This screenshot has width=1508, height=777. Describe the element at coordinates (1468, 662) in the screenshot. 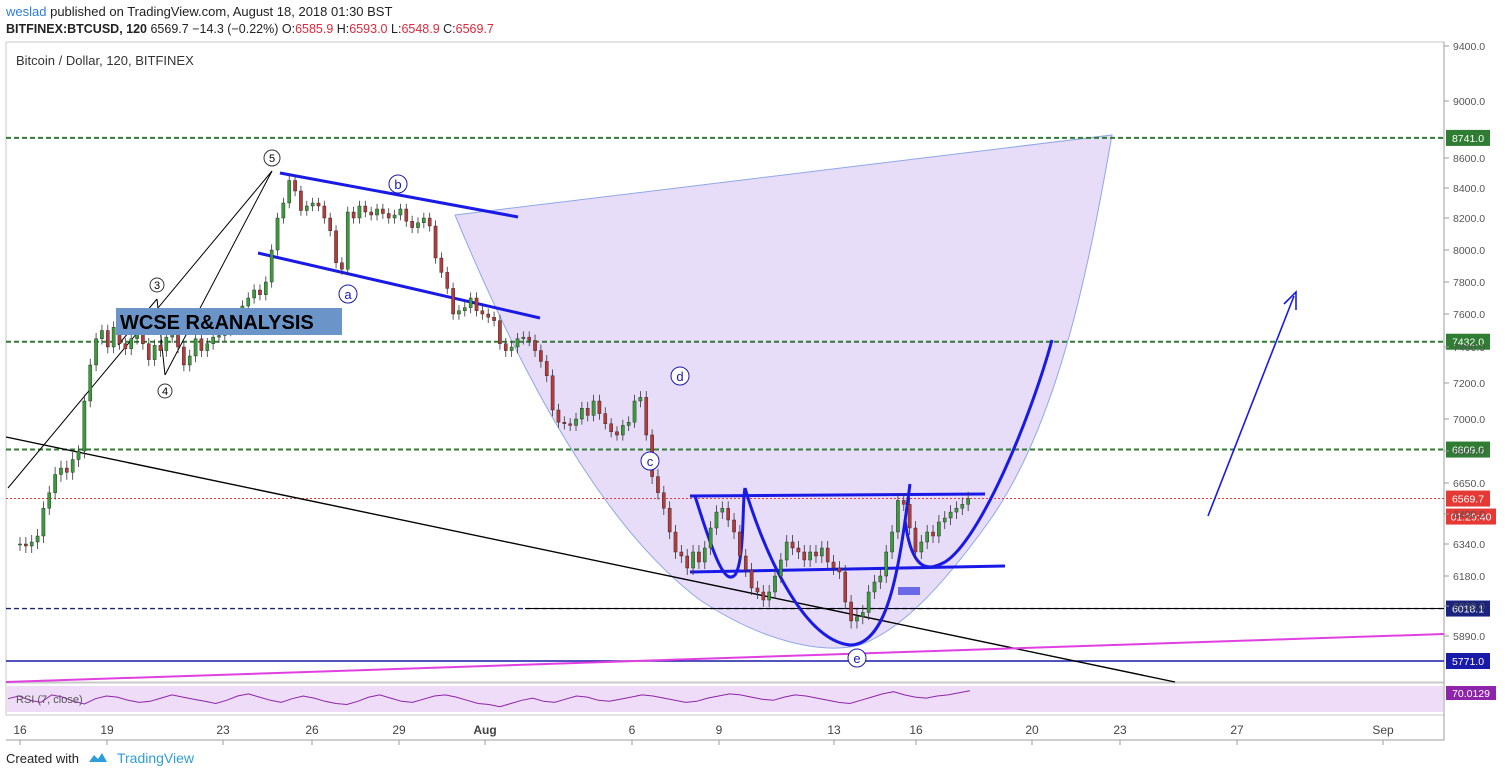

I see `level-label: 5771.0` at that location.